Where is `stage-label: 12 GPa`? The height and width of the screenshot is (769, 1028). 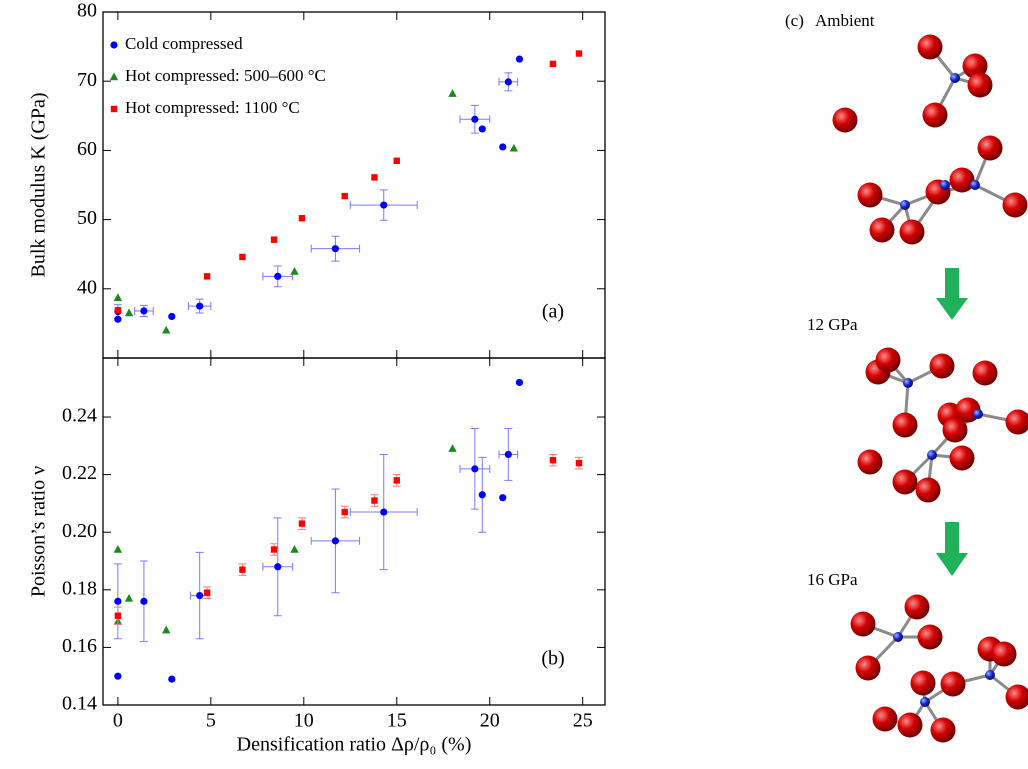
stage-label: 12 GPa is located at coordinates (832, 324).